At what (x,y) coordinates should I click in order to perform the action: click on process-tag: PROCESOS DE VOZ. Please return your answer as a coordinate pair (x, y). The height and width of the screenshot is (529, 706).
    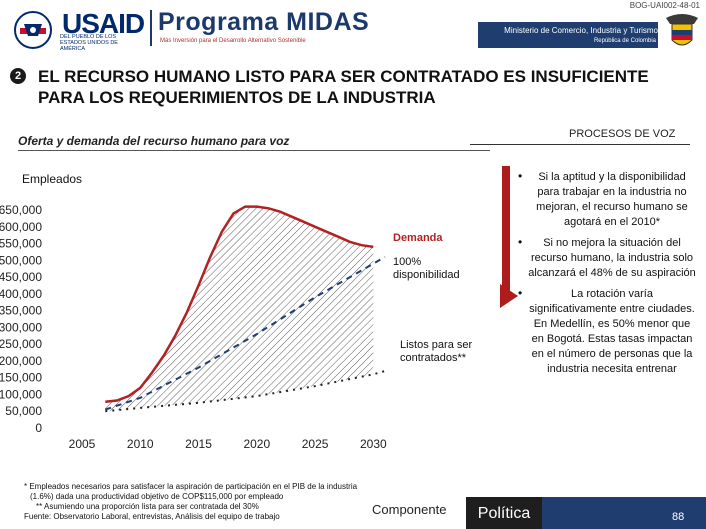
    Looking at the image, I should click on (622, 134).